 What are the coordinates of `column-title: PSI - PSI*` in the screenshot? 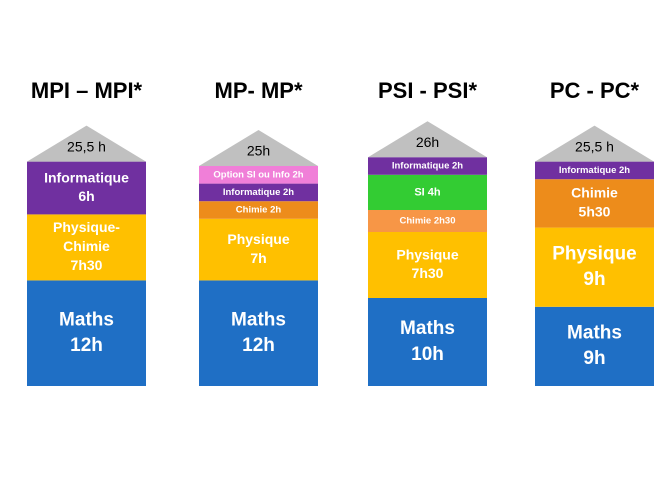 It's located at (427, 90).